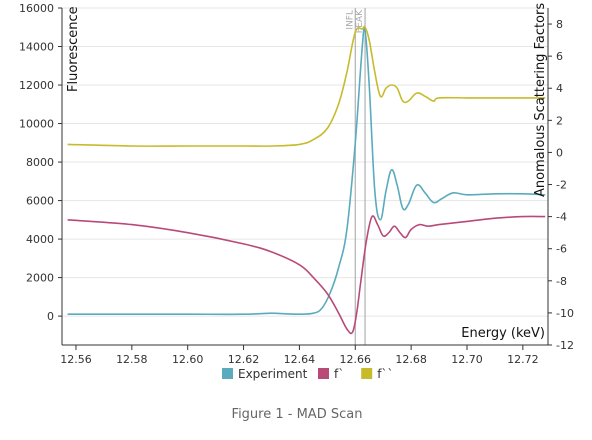  Describe the element at coordinates (561, 185) in the screenshot. I see `y-right-tick-label: -2` at that location.